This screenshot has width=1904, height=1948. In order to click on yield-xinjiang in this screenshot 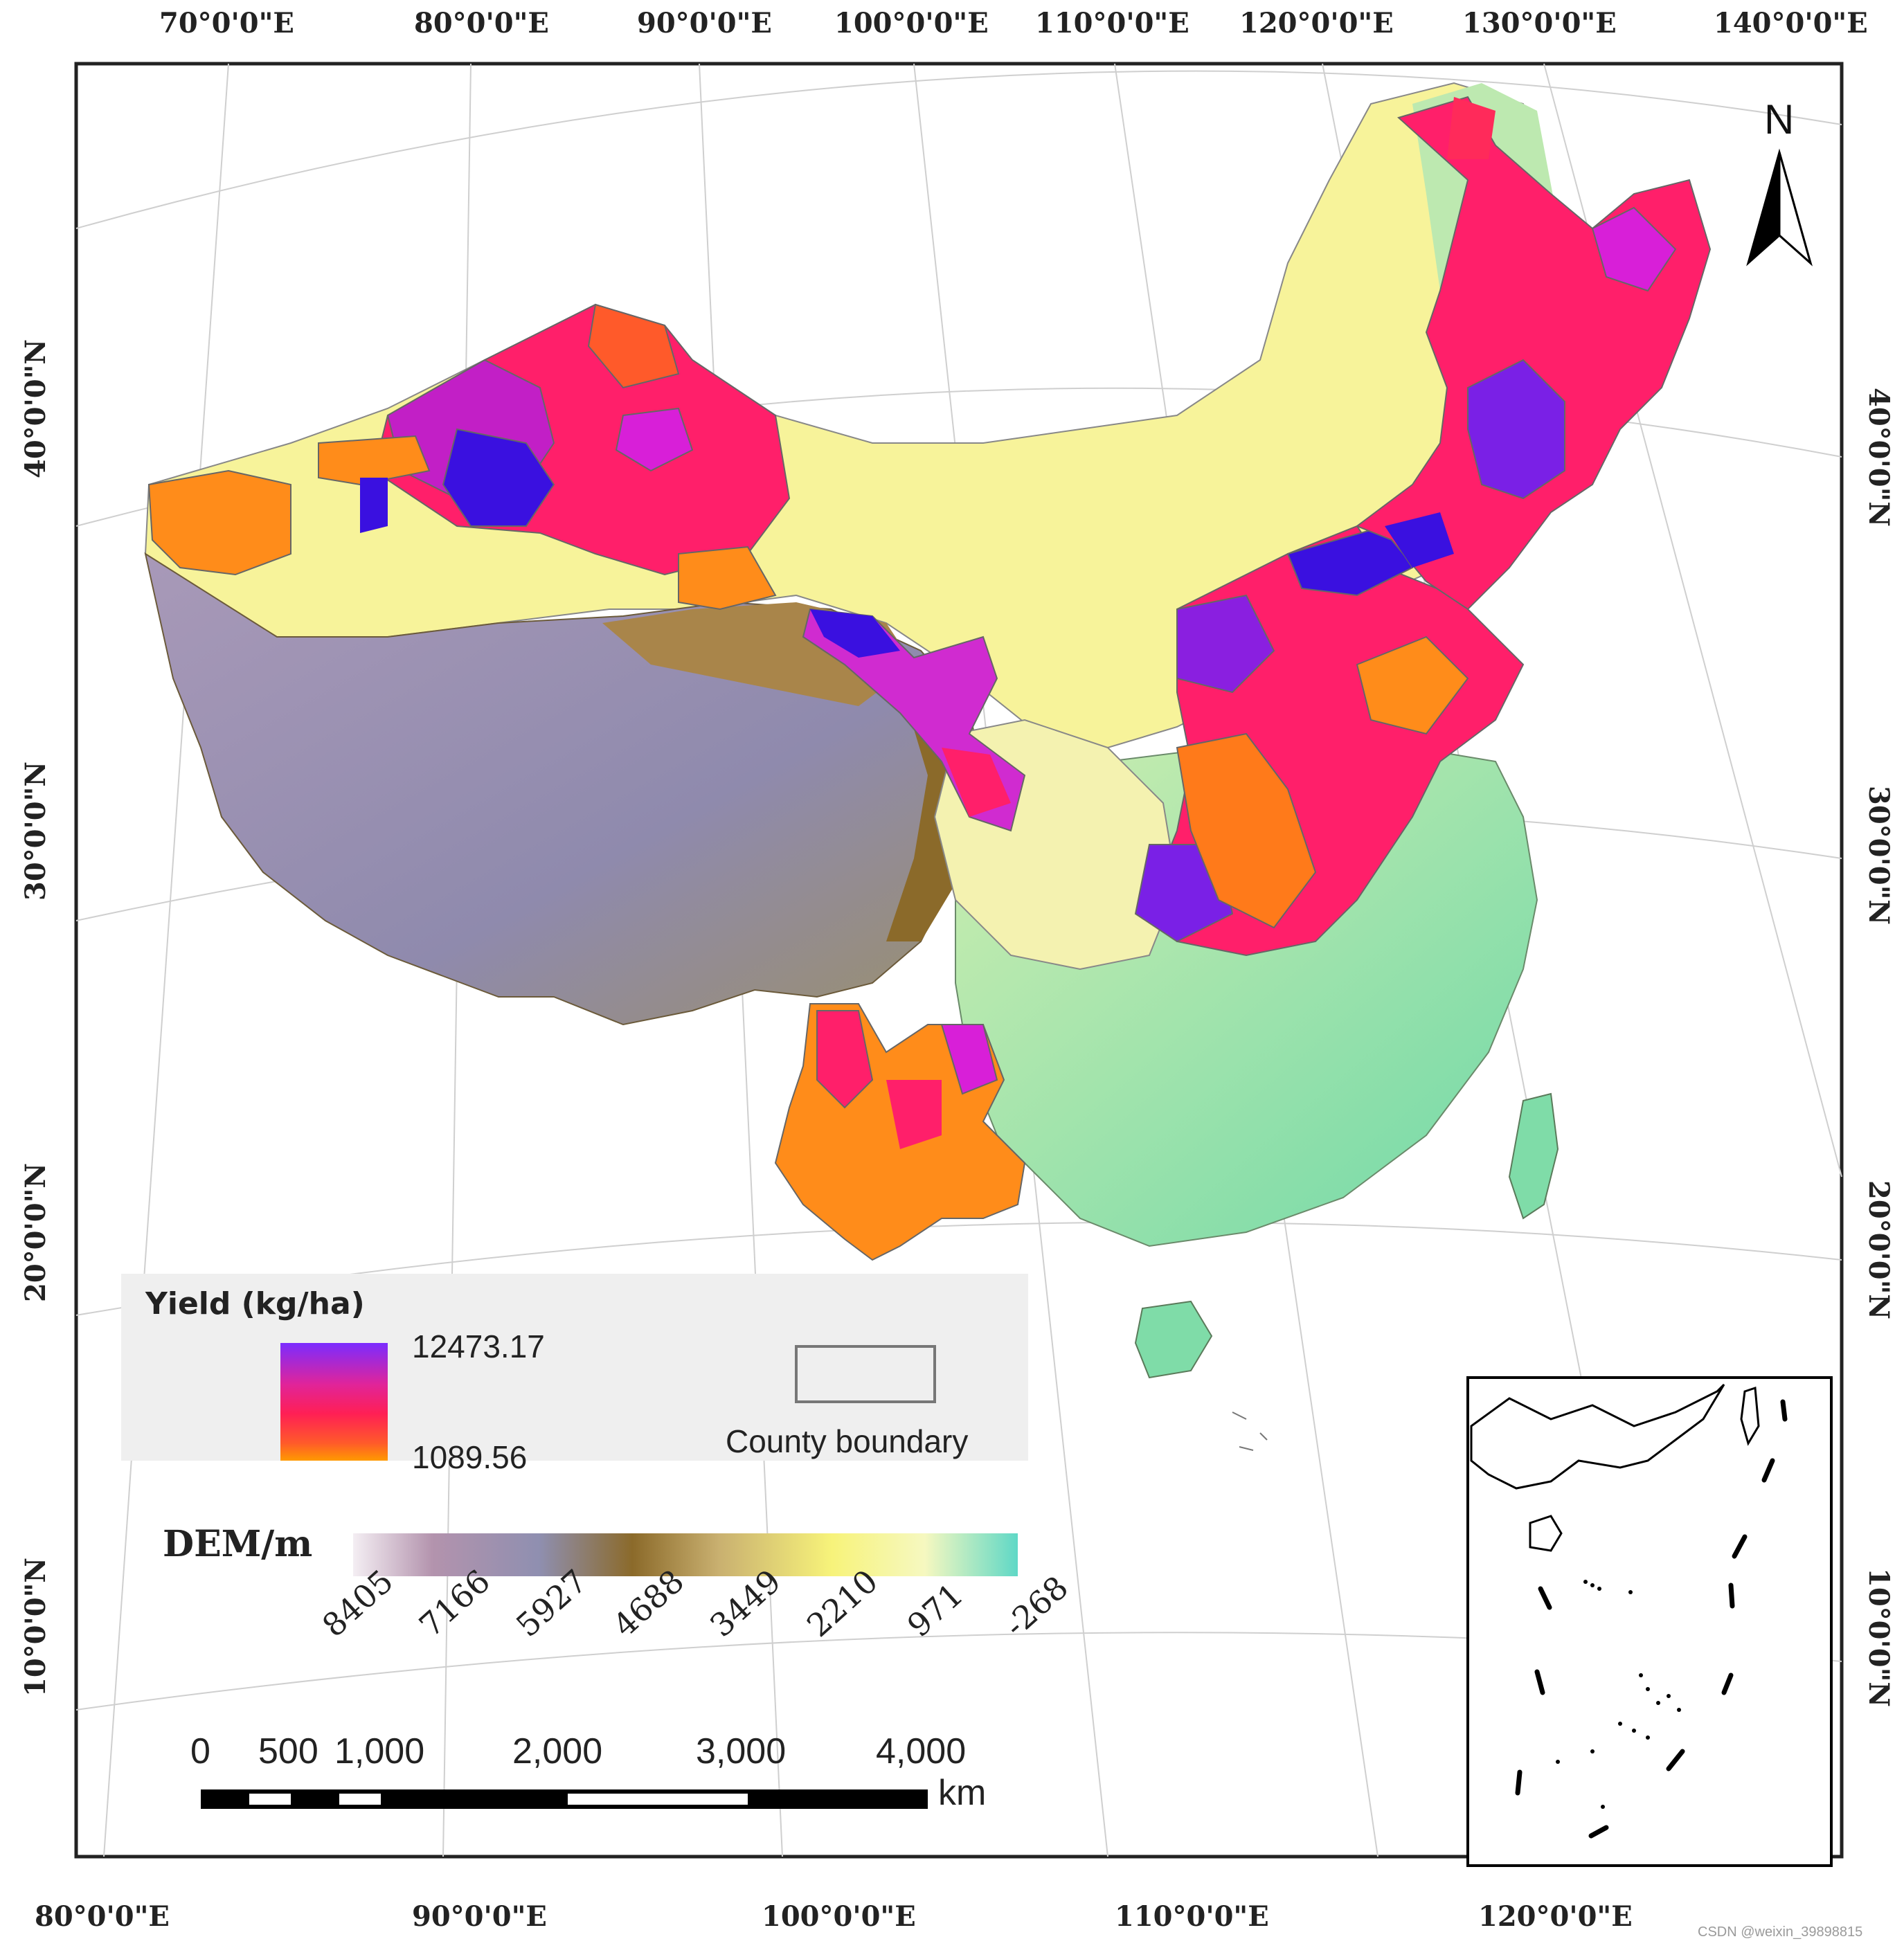, I will do `click(469, 457)`.